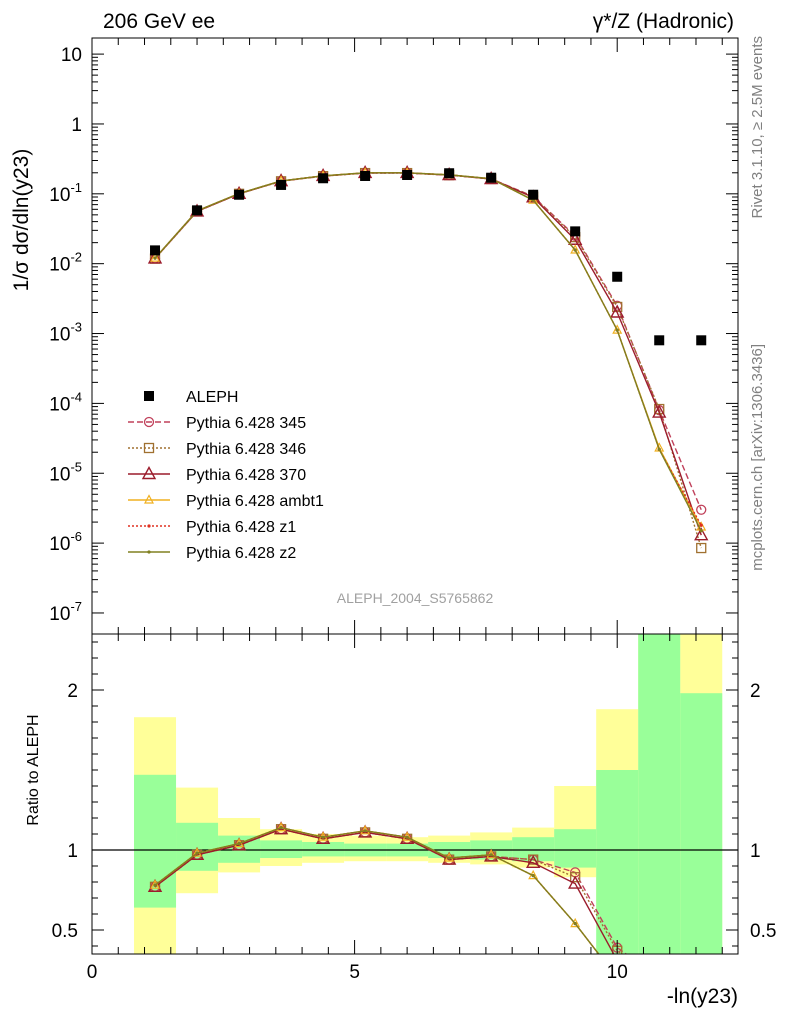 This screenshot has height=1024, width=786. What do you see at coordinates (755, 851) in the screenshot?
I see `ratio-y-tick-label-right: 1` at bounding box center [755, 851].